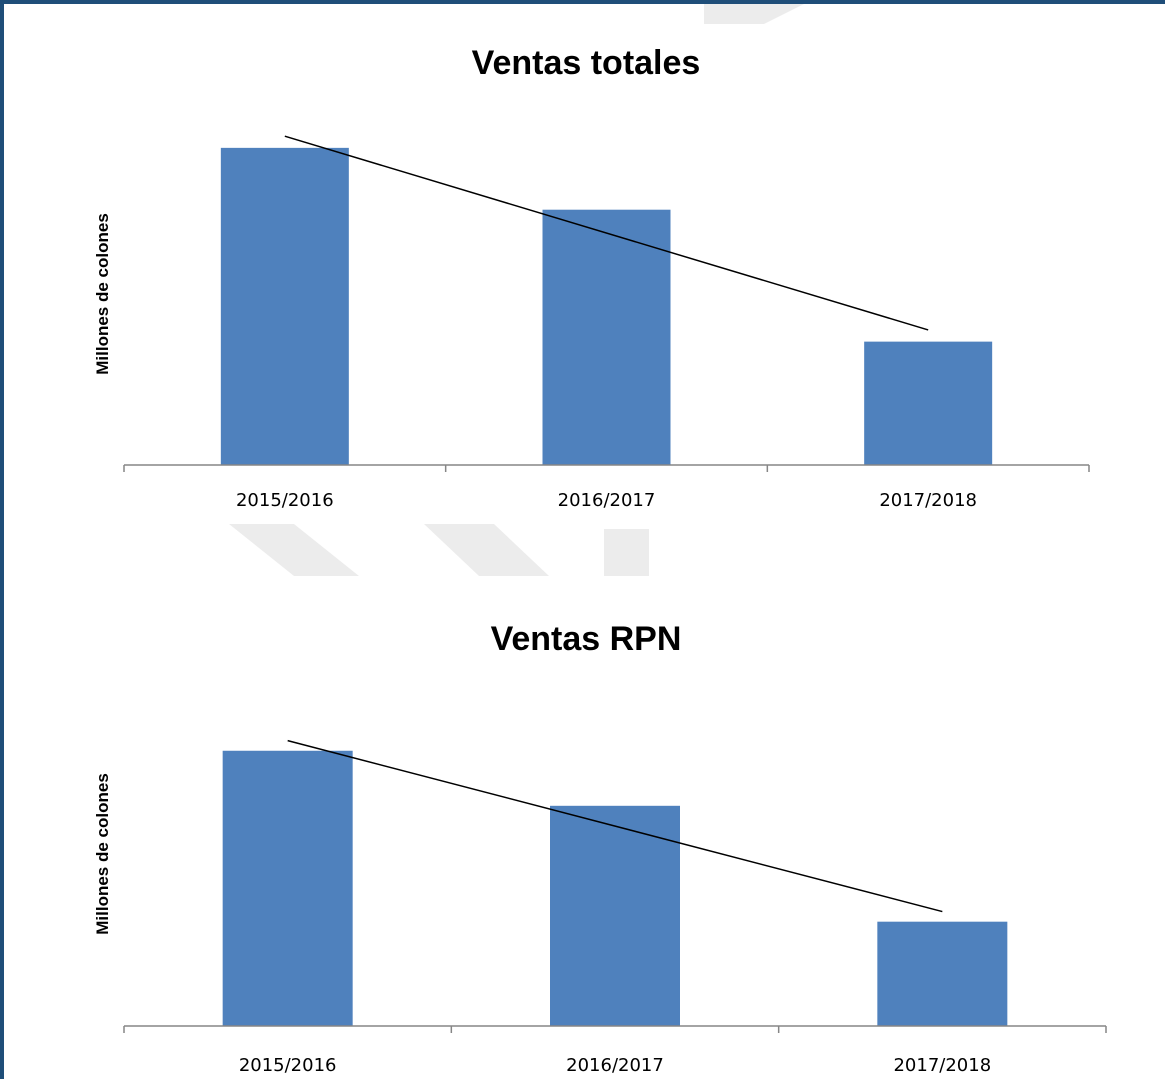  Describe the element at coordinates (586, 63) in the screenshot. I see `chart-title: Ventas totales` at that location.